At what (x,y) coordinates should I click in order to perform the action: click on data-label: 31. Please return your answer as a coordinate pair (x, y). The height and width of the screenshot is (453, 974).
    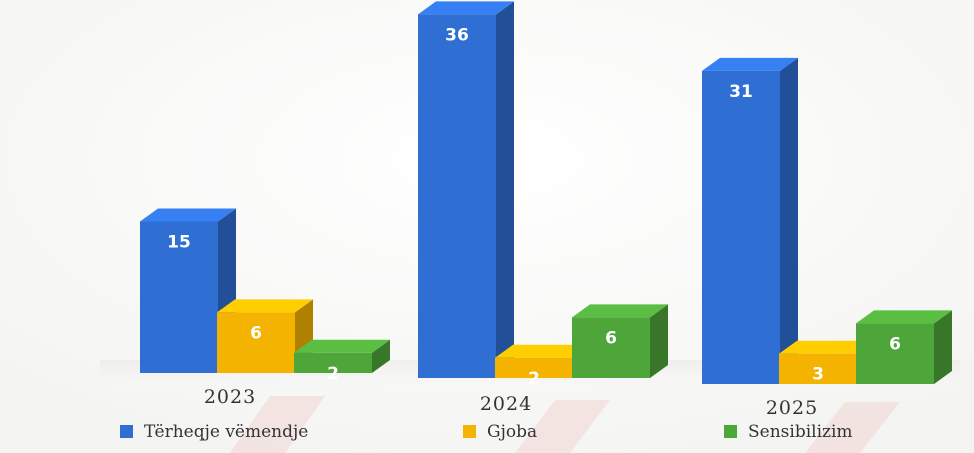
    Looking at the image, I should click on (741, 92).